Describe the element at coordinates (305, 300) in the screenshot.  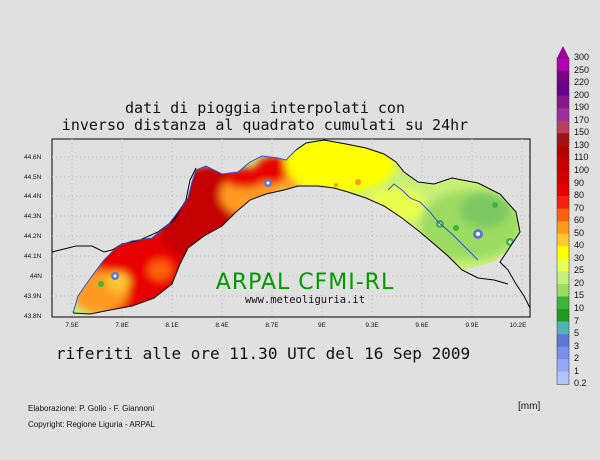
I see `website-text: www.meteoliguria.it` at that location.